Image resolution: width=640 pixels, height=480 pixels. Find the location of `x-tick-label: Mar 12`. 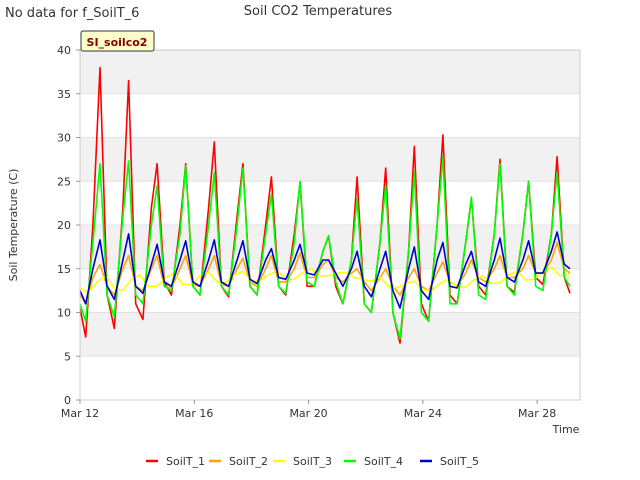

x-tick-label: Mar 12 is located at coordinates (80, 413).